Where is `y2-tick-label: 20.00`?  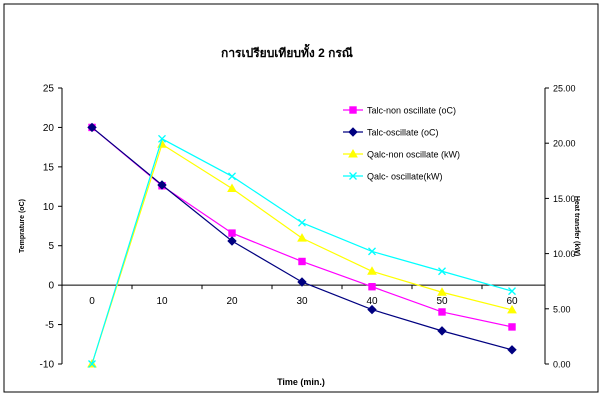
y2-tick-label: 20.00 is located at coordinates (564, 144).